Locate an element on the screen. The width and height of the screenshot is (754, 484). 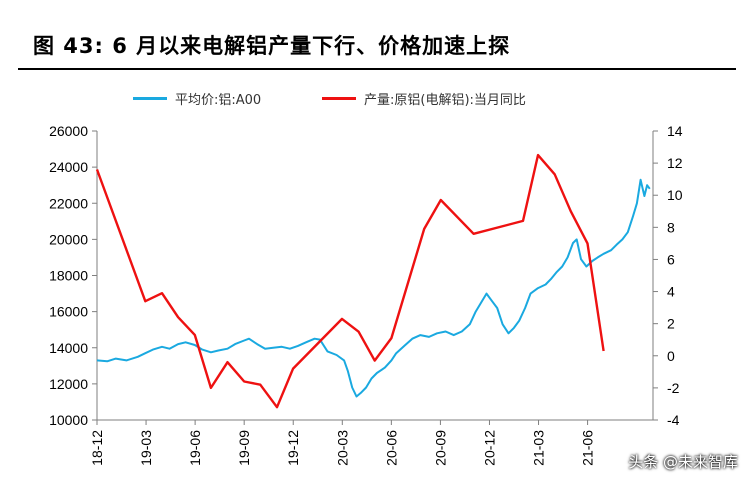
y-left-tick-label: 26000 is located at coordinates (68, 131).